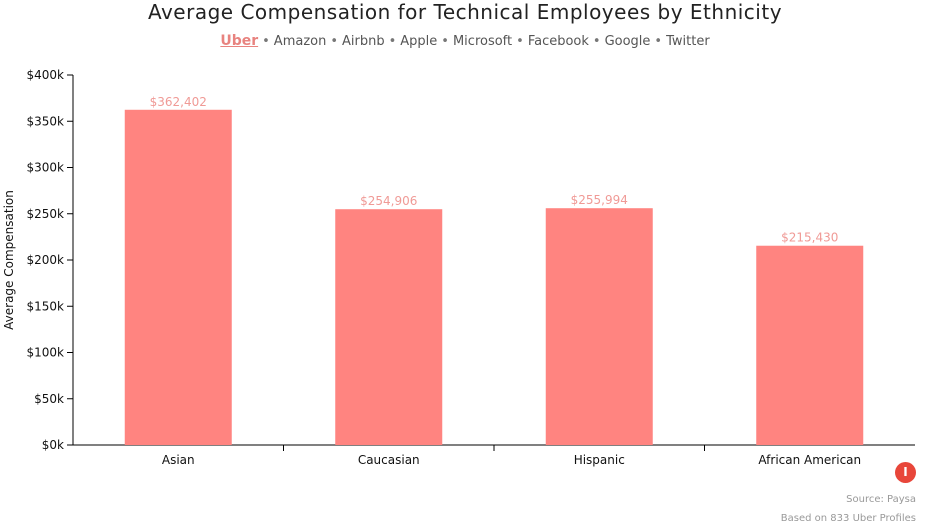 This screenshot has height=523, width=930. Describe the element at coordinates (905, 472) in the screenshot. I see `paysa-logo-icon: I` at that location.